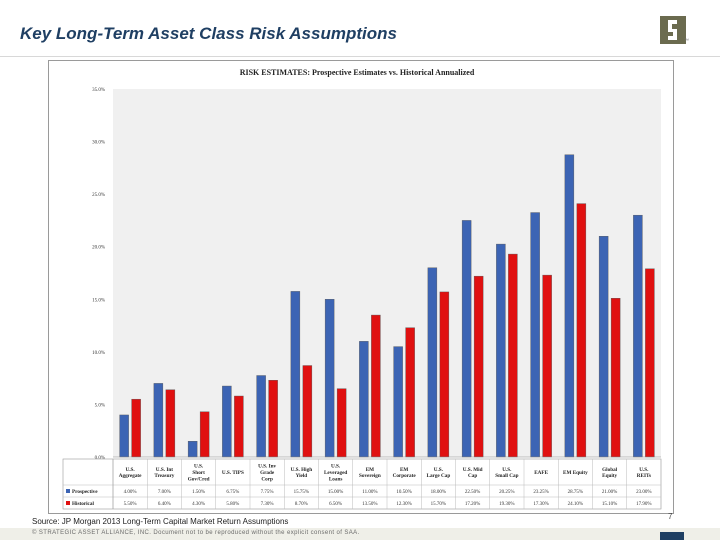 The image size is (720, 540). I want to click on data-value-label: 4.30%, so click(198, 504).